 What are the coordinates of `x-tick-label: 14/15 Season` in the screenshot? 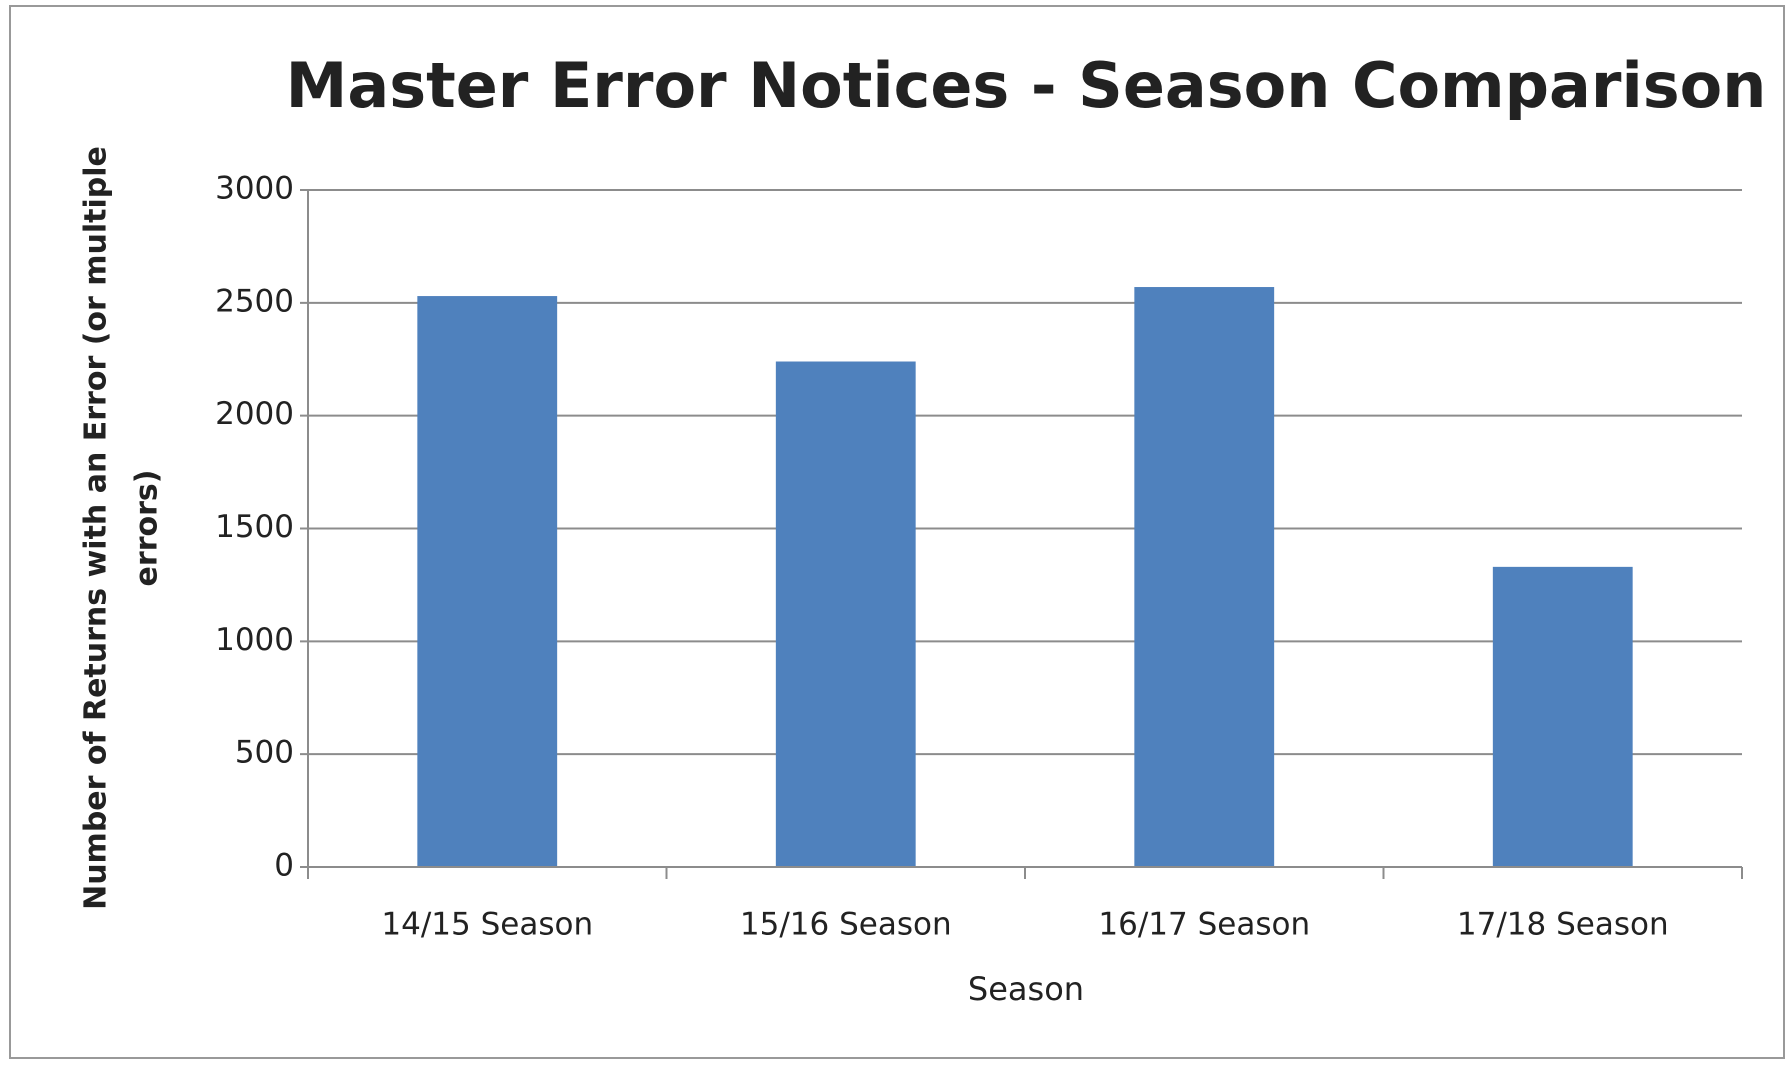 It's located at (487, 925).